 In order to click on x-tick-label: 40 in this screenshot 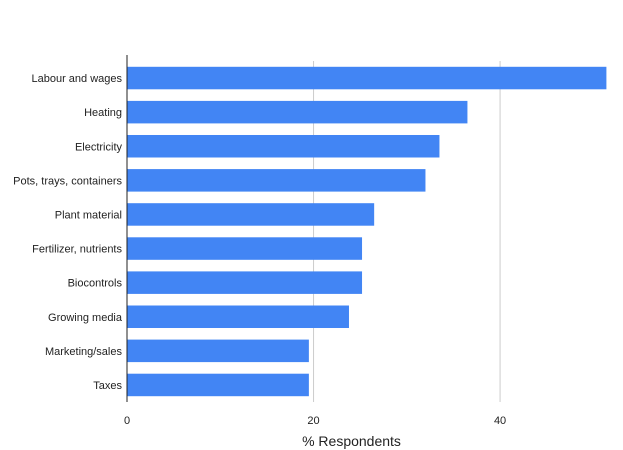, I will do `click(500, 421)`.